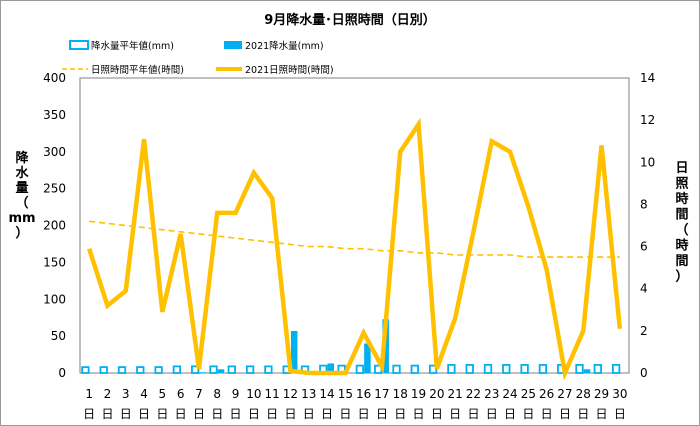 The image size is (700, 426). What do you see at coordinates (290, 394) in the screenshot?
I see `x-tick-label: 12` at bounding box center [290, 394].